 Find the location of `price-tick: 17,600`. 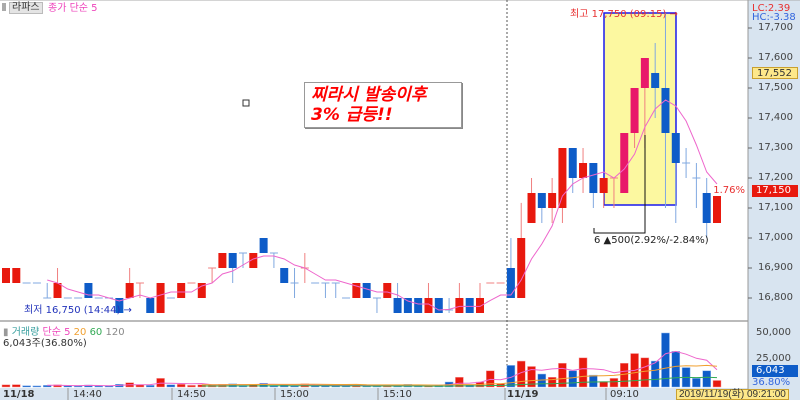

price-tick: 17,600 is located at coordinates (775, 57).